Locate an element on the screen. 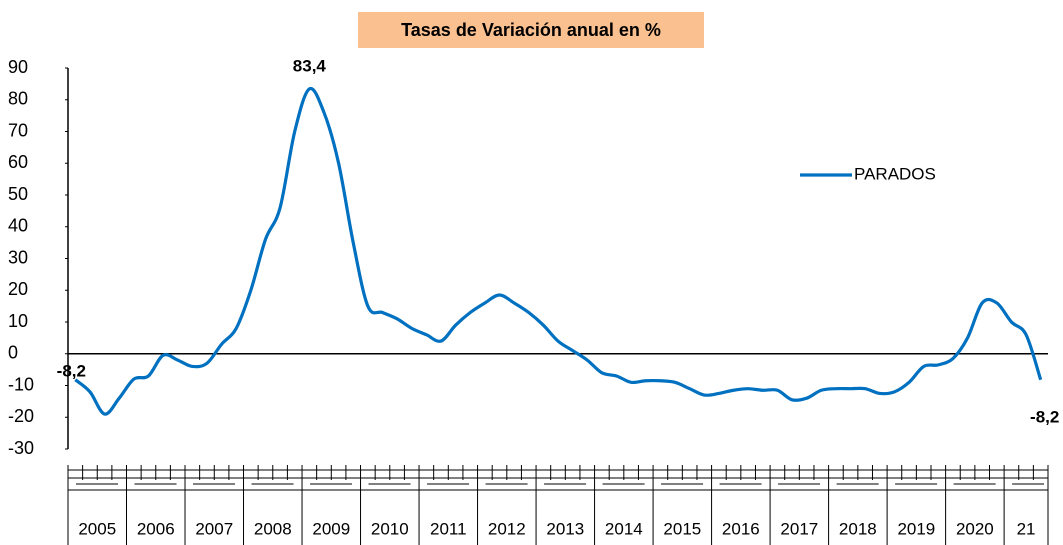 The width and height of the screenshot is (1063, 545). x-category-label: 2013 is located at coordinates (565, 528).